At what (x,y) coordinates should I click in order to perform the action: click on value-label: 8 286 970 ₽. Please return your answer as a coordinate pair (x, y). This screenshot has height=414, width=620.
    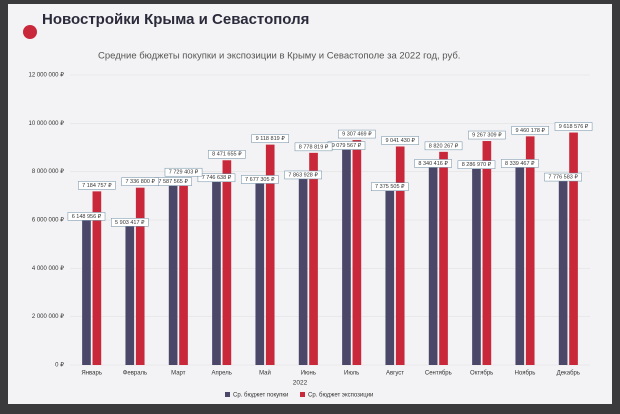
    Looking at the image, I should click on (477, 164).